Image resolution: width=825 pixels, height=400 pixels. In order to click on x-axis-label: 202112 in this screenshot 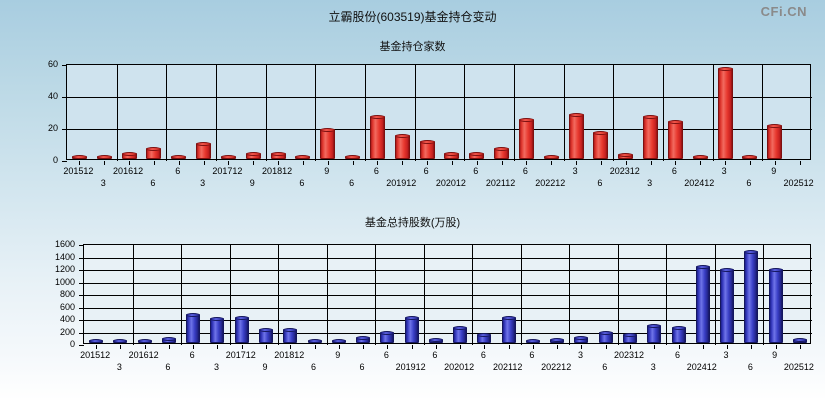, I will do `click(500, 183)`.